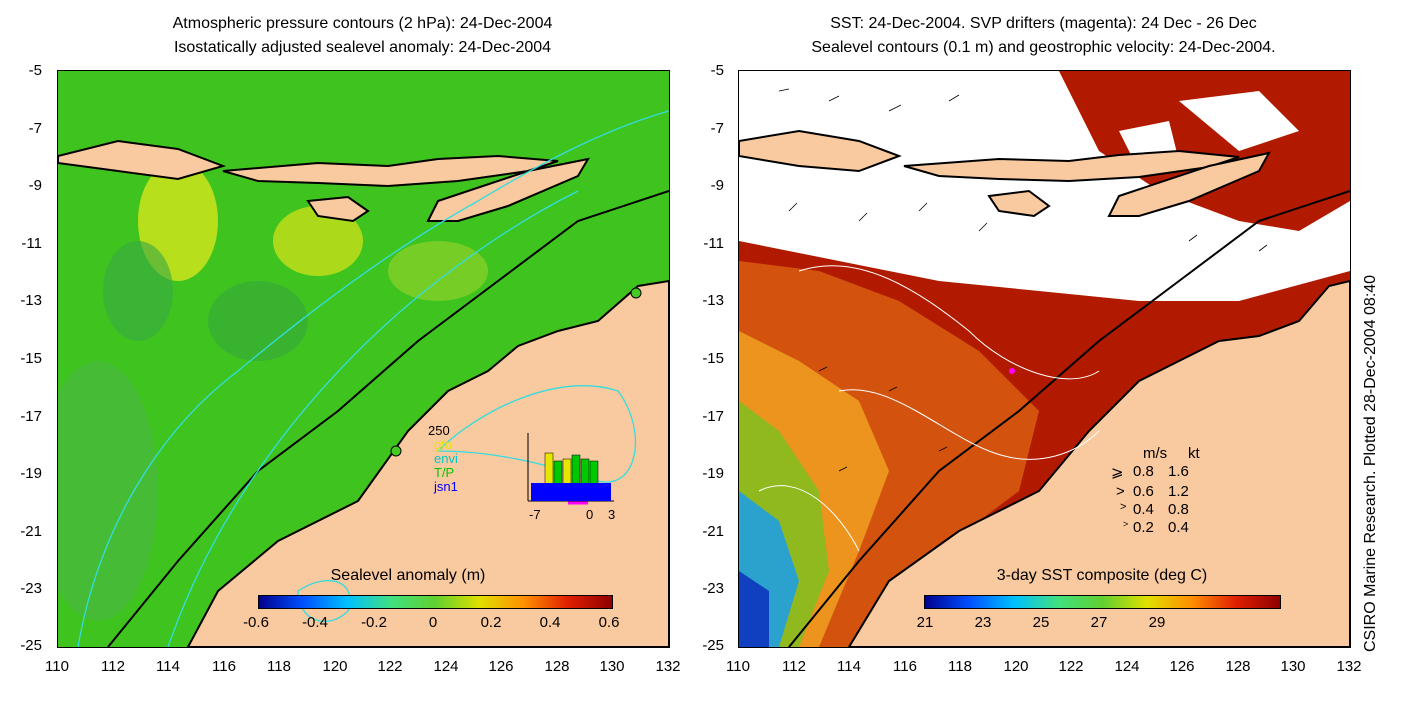 The height and width of the screenshot is (709, 1419). I want to click on right-xtick-8: 124, so click(1127, 666).